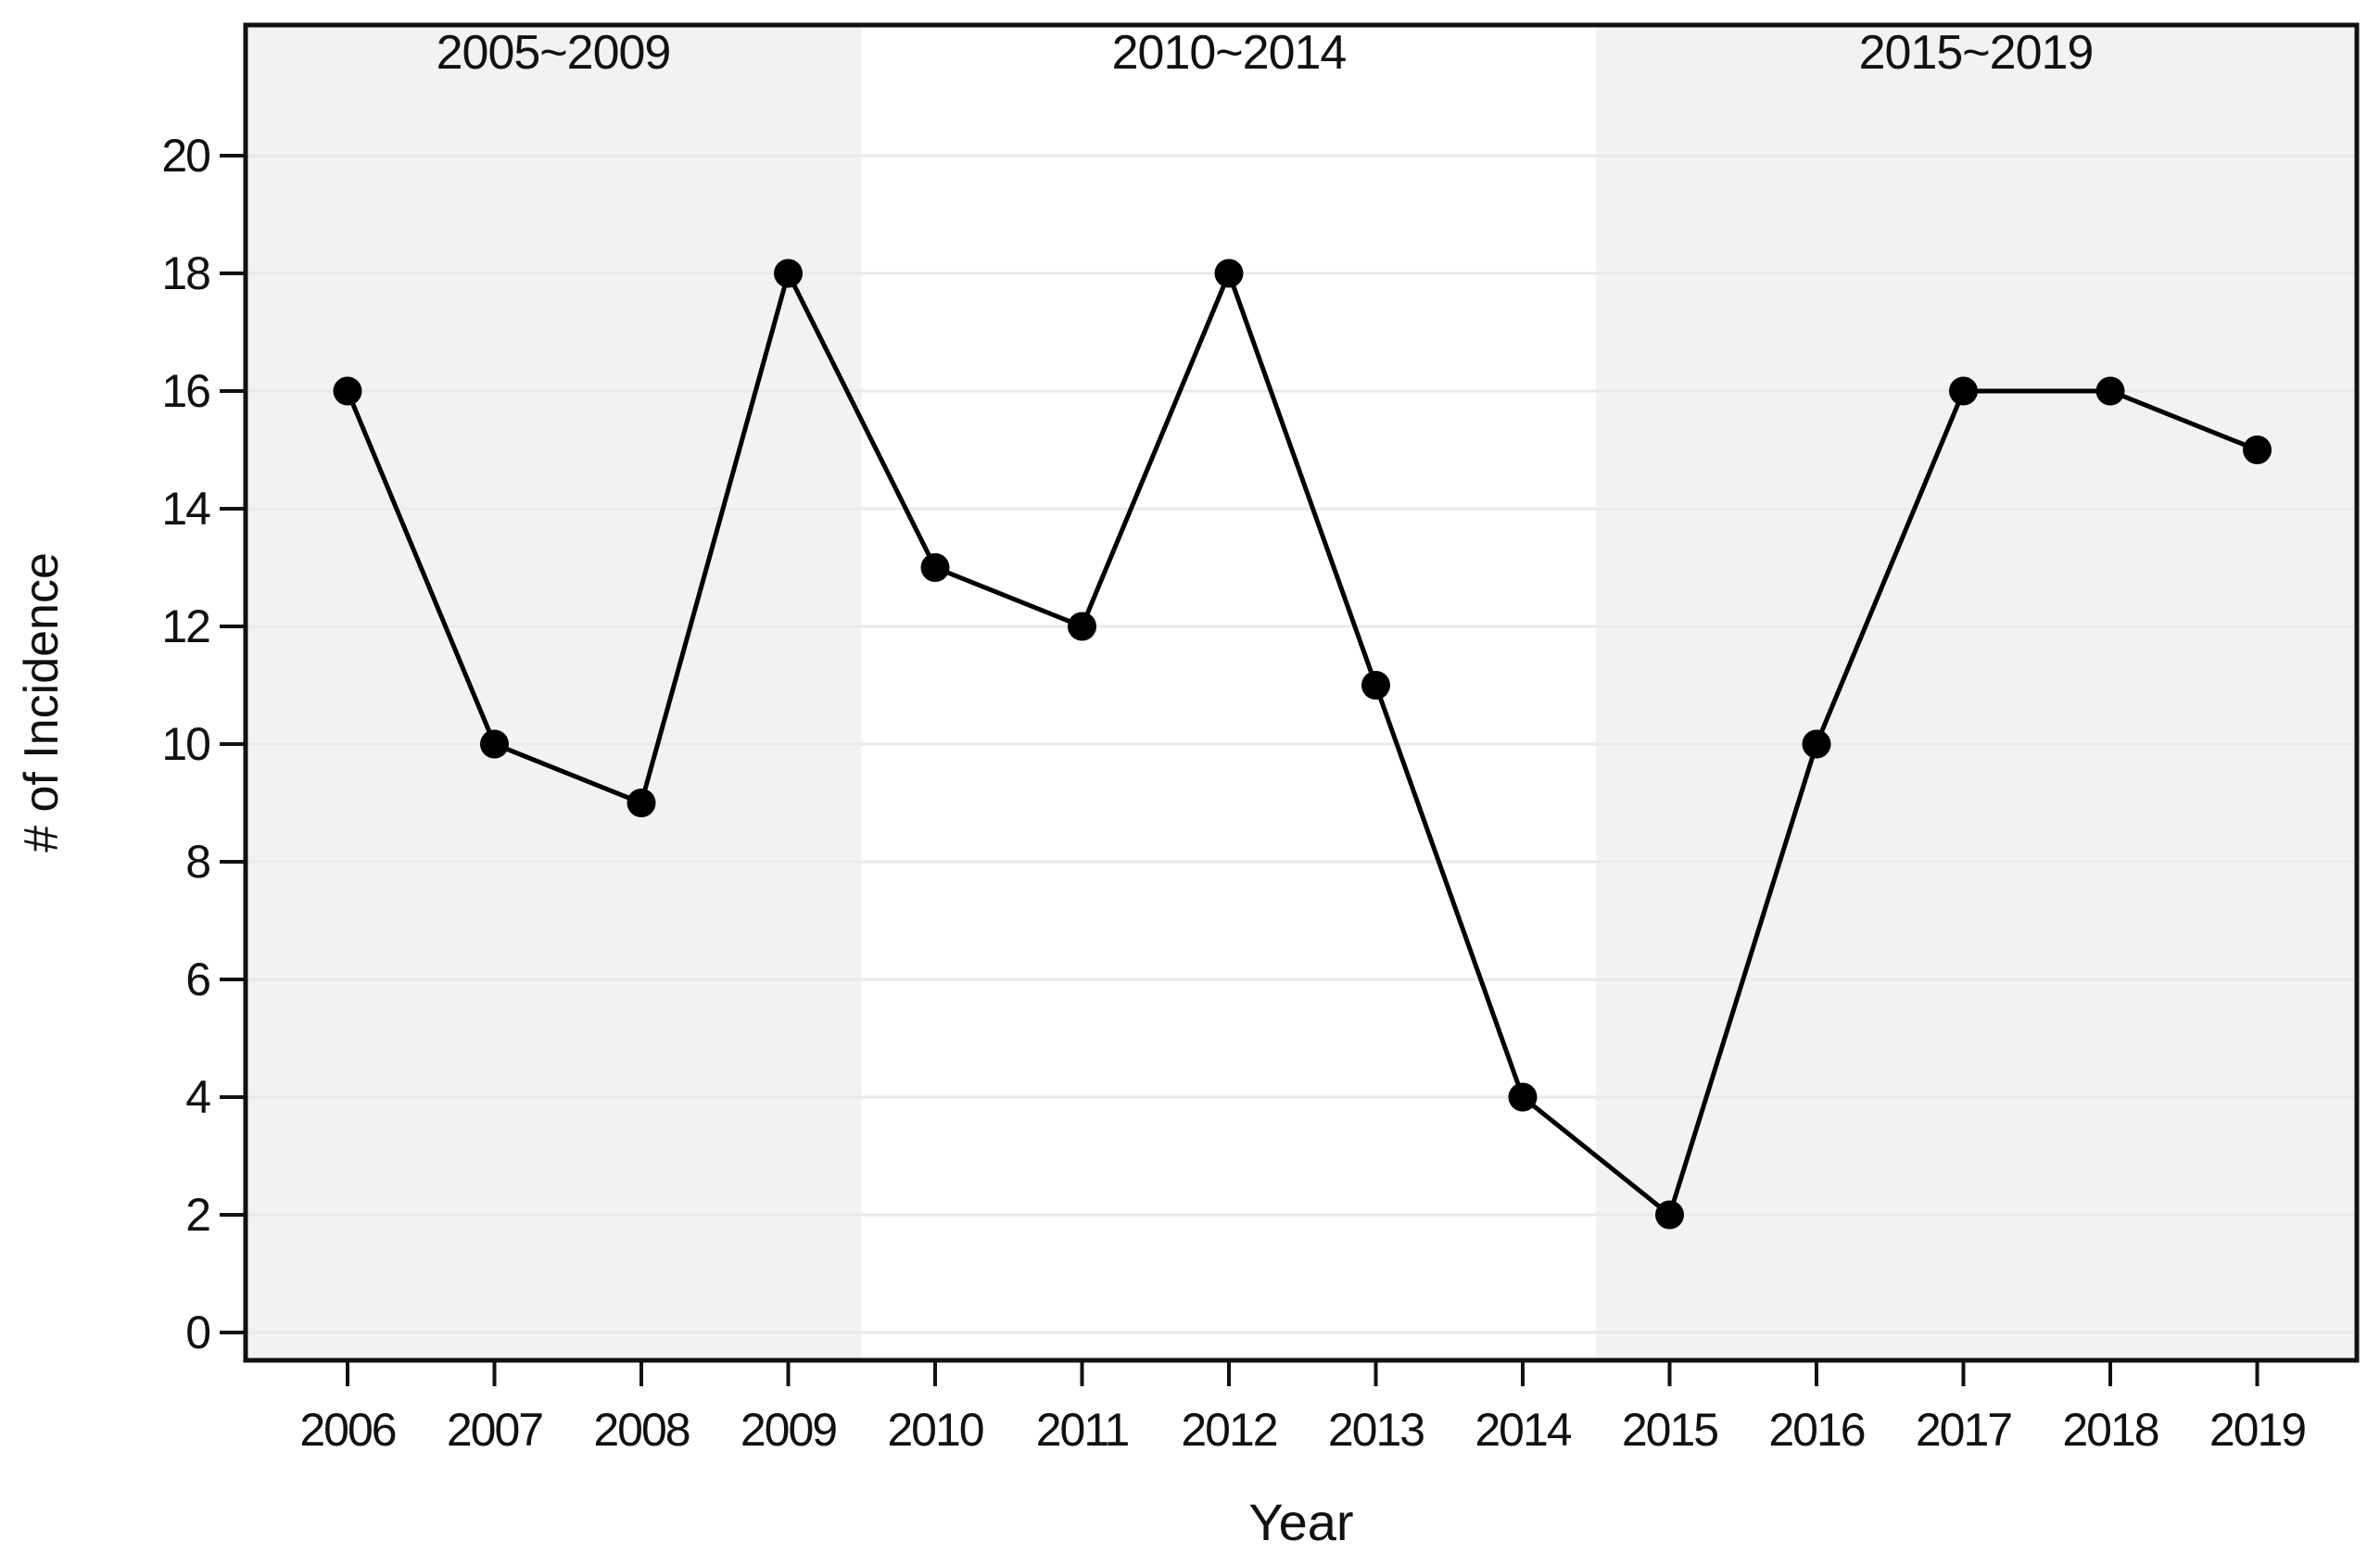 This screenshot has width=2380, height=1566. What do you see at coordinates (1977, 53) in the screenshot?
I see `band-label-2015-2019: 2015~2019` at bounding box center [1977, 53].